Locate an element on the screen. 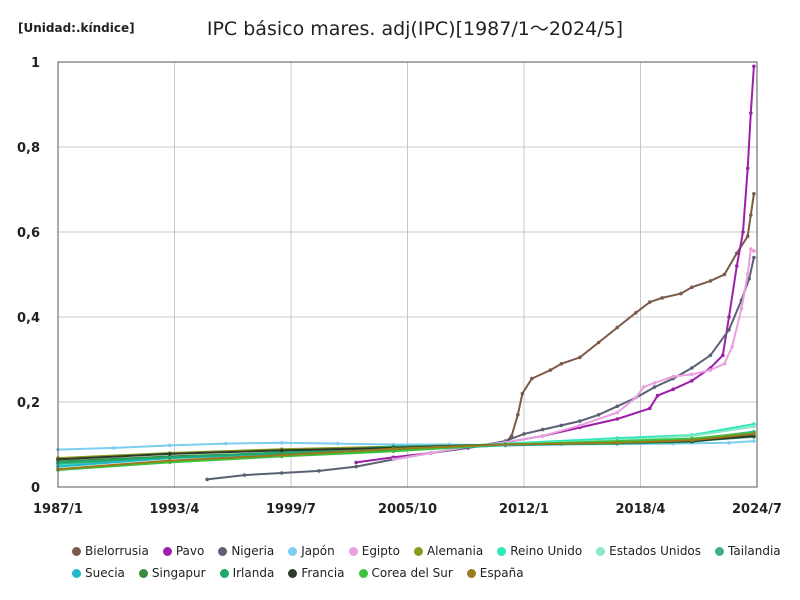 The image size is (800, 600). x-tick-label: 2005/10 is located at coordinates (407, 509).